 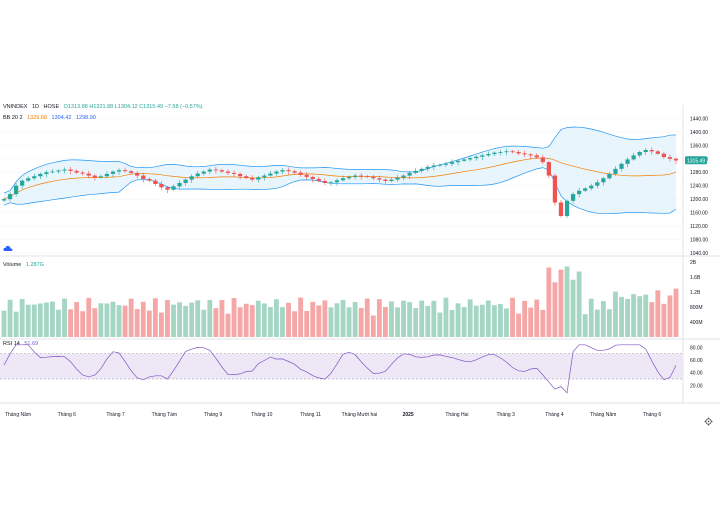 I want to click on cloud-logo-icon, so click(x=8, y=248).